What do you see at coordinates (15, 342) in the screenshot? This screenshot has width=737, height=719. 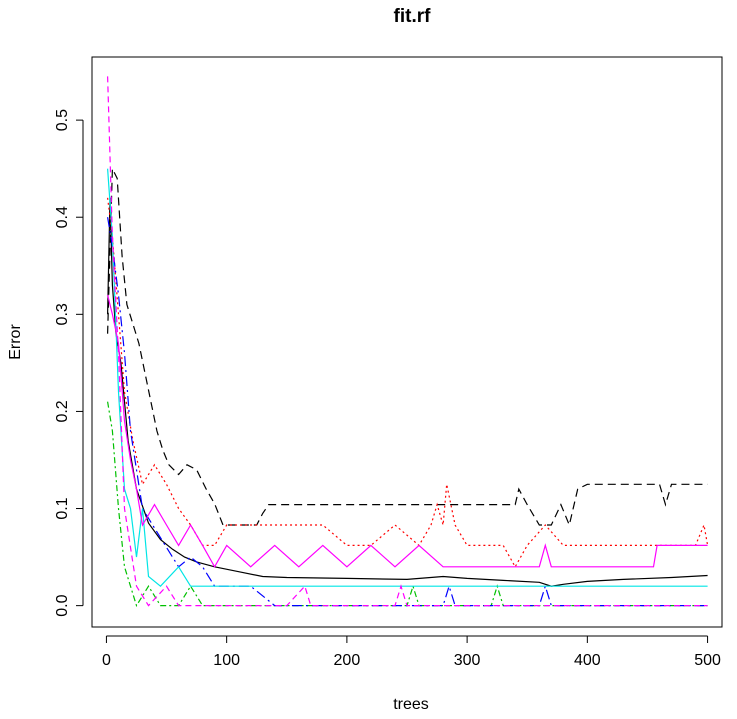 I see `y-axis-label: Error` at bounding box center [15, 342].